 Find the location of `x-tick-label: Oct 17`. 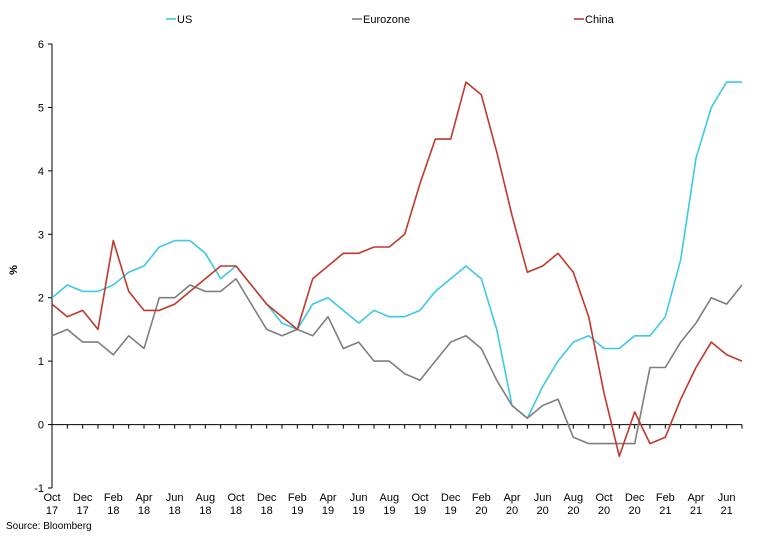

x-tick-label: Oct 17 is located at coordinates (51, 504).